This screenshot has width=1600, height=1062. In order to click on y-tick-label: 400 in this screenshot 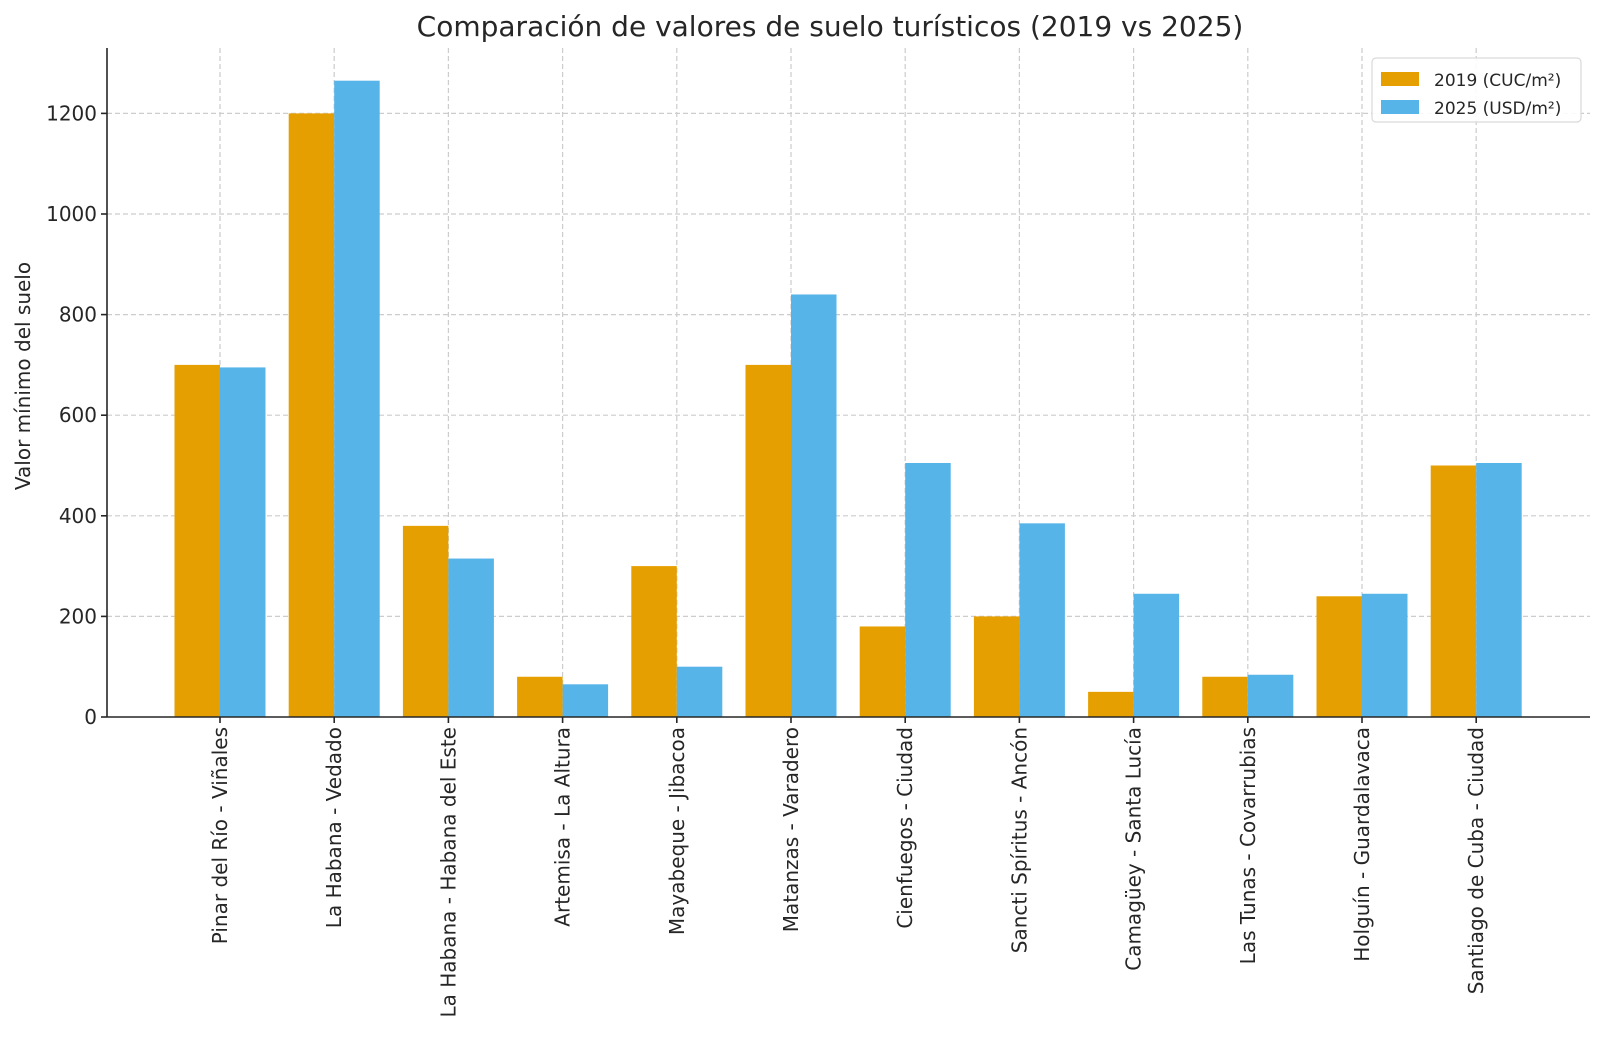, I will do `click(78, 516)`.